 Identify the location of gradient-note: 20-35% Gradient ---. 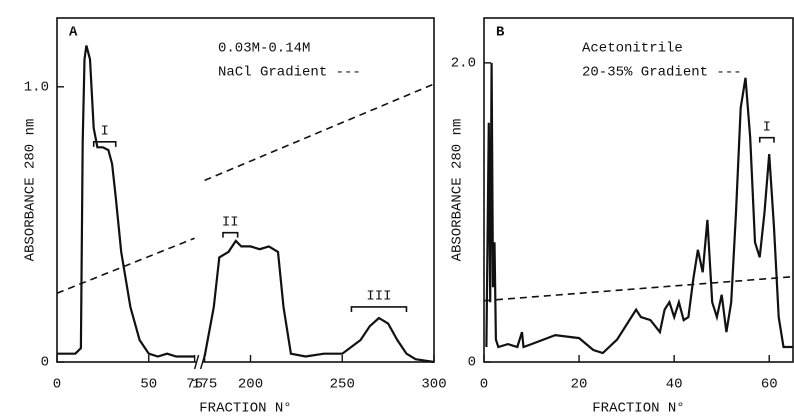
(662, 73).